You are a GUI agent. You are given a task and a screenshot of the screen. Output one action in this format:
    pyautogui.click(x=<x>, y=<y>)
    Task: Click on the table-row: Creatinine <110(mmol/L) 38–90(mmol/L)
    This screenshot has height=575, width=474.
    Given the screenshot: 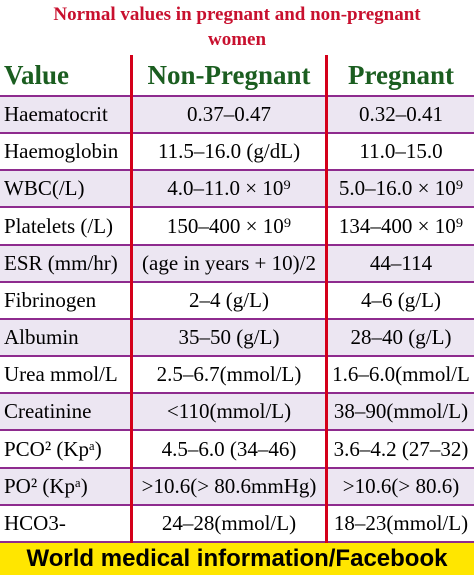 What is the action you would take?
    pyautogui.click(x=237, y=413)
    